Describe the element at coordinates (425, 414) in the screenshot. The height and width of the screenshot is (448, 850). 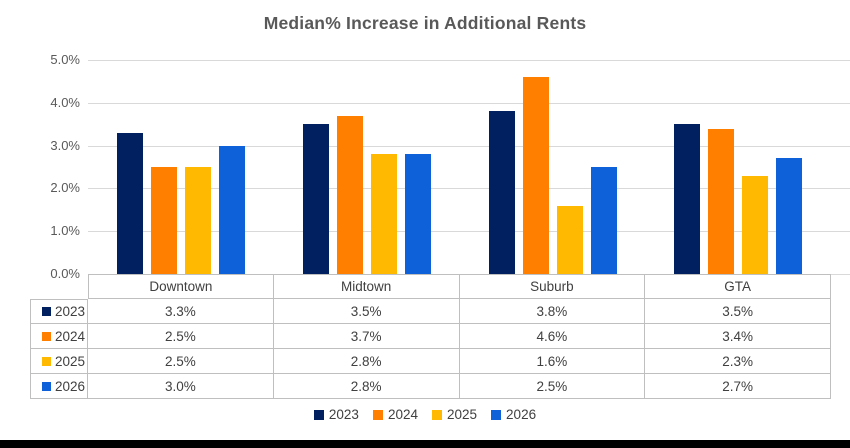
I see `legend: 2023 2024 2025 2026` at that location.